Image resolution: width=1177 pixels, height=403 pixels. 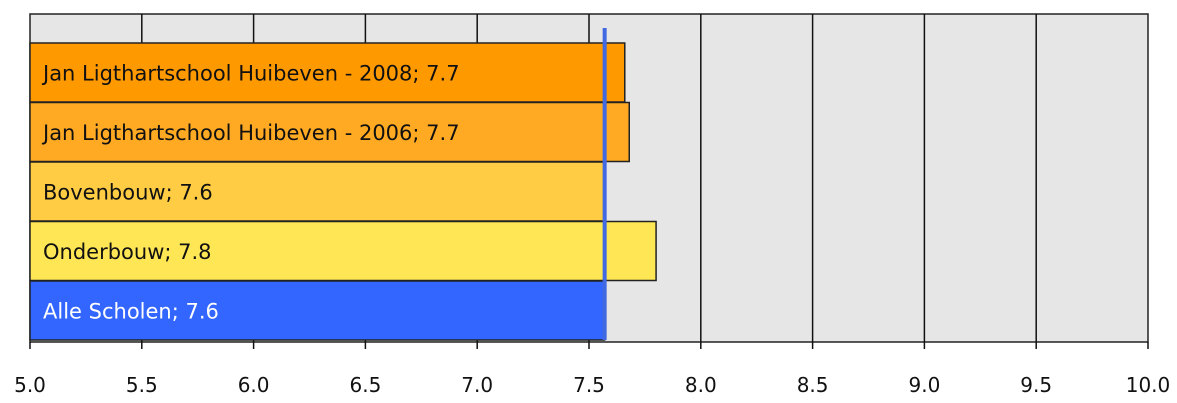 I want to click on tick-label: 10.0, so click(x=1148, y=385).